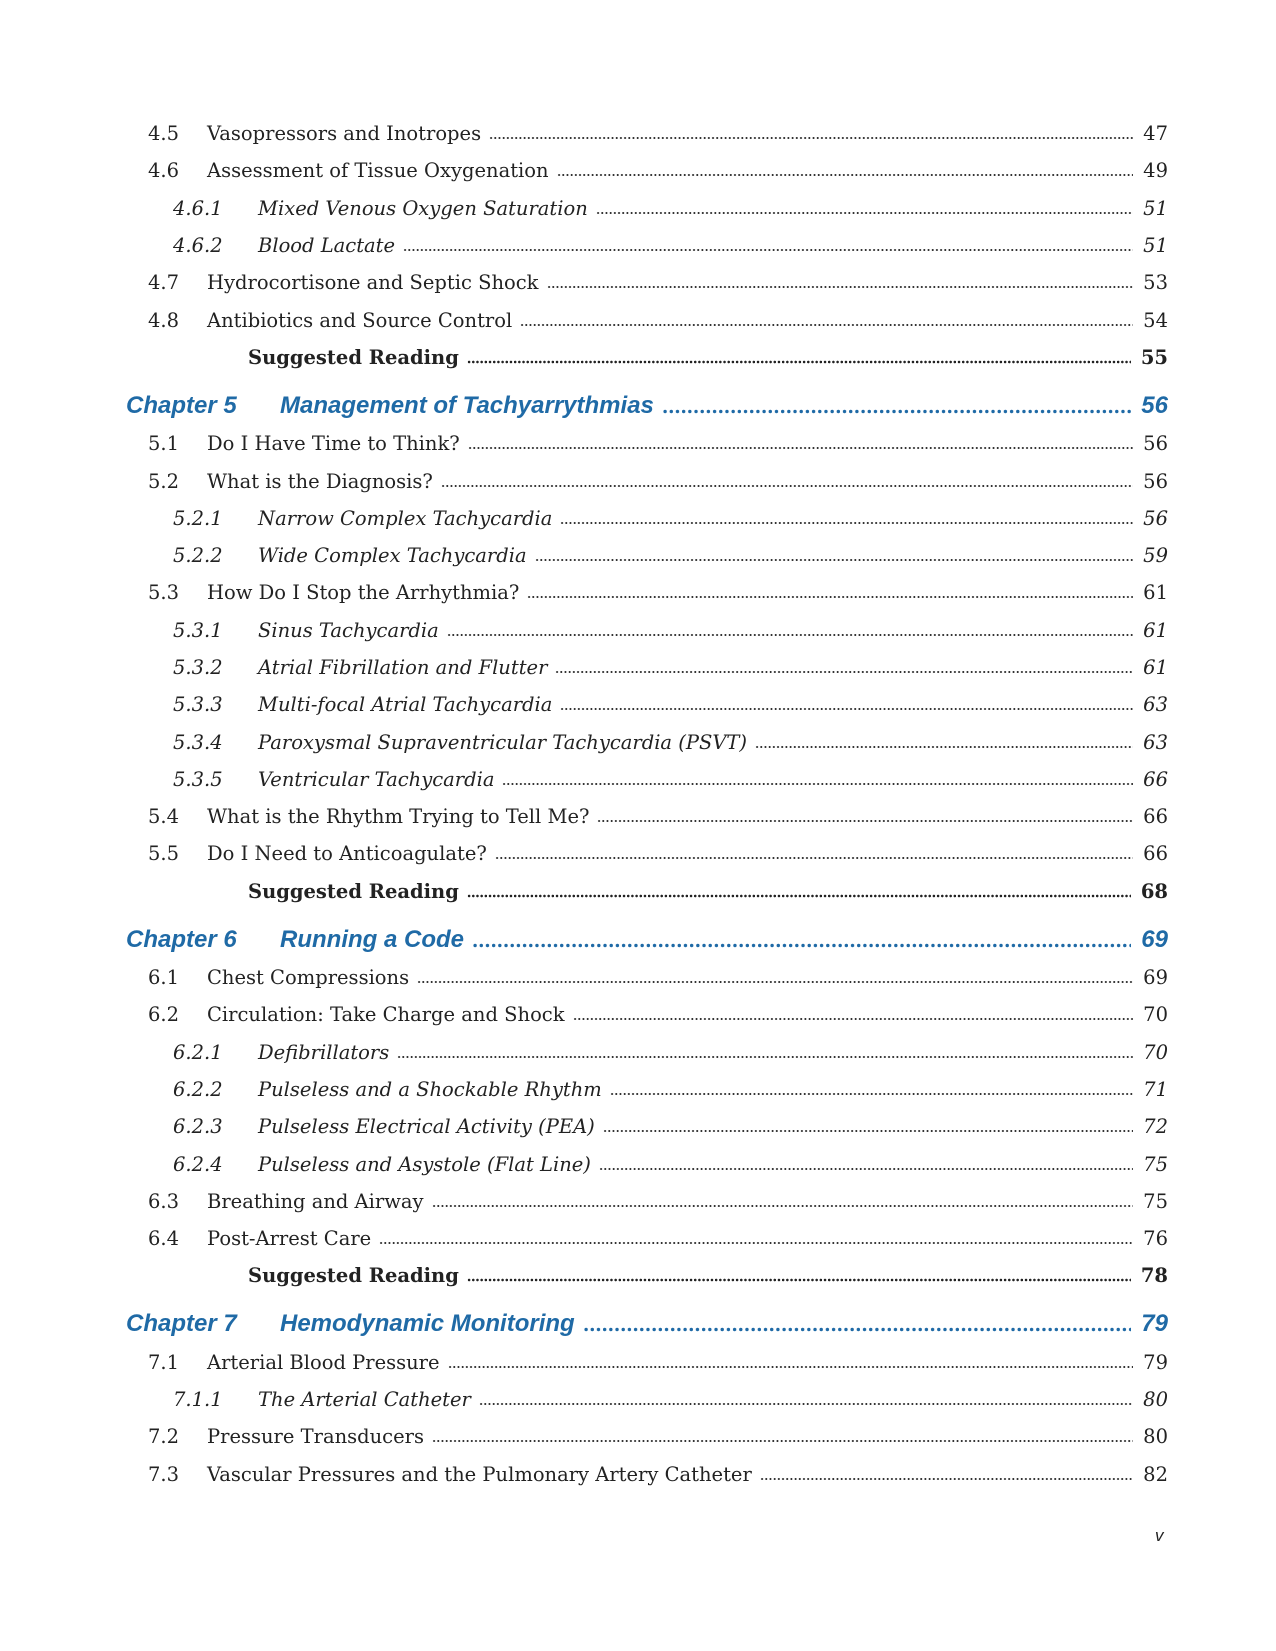  Describe the element at coordinates (638, 518) in the screenshot. I see `toc-entry: 5.2.1 Narrow Complex Tachycardia 56` at that location.